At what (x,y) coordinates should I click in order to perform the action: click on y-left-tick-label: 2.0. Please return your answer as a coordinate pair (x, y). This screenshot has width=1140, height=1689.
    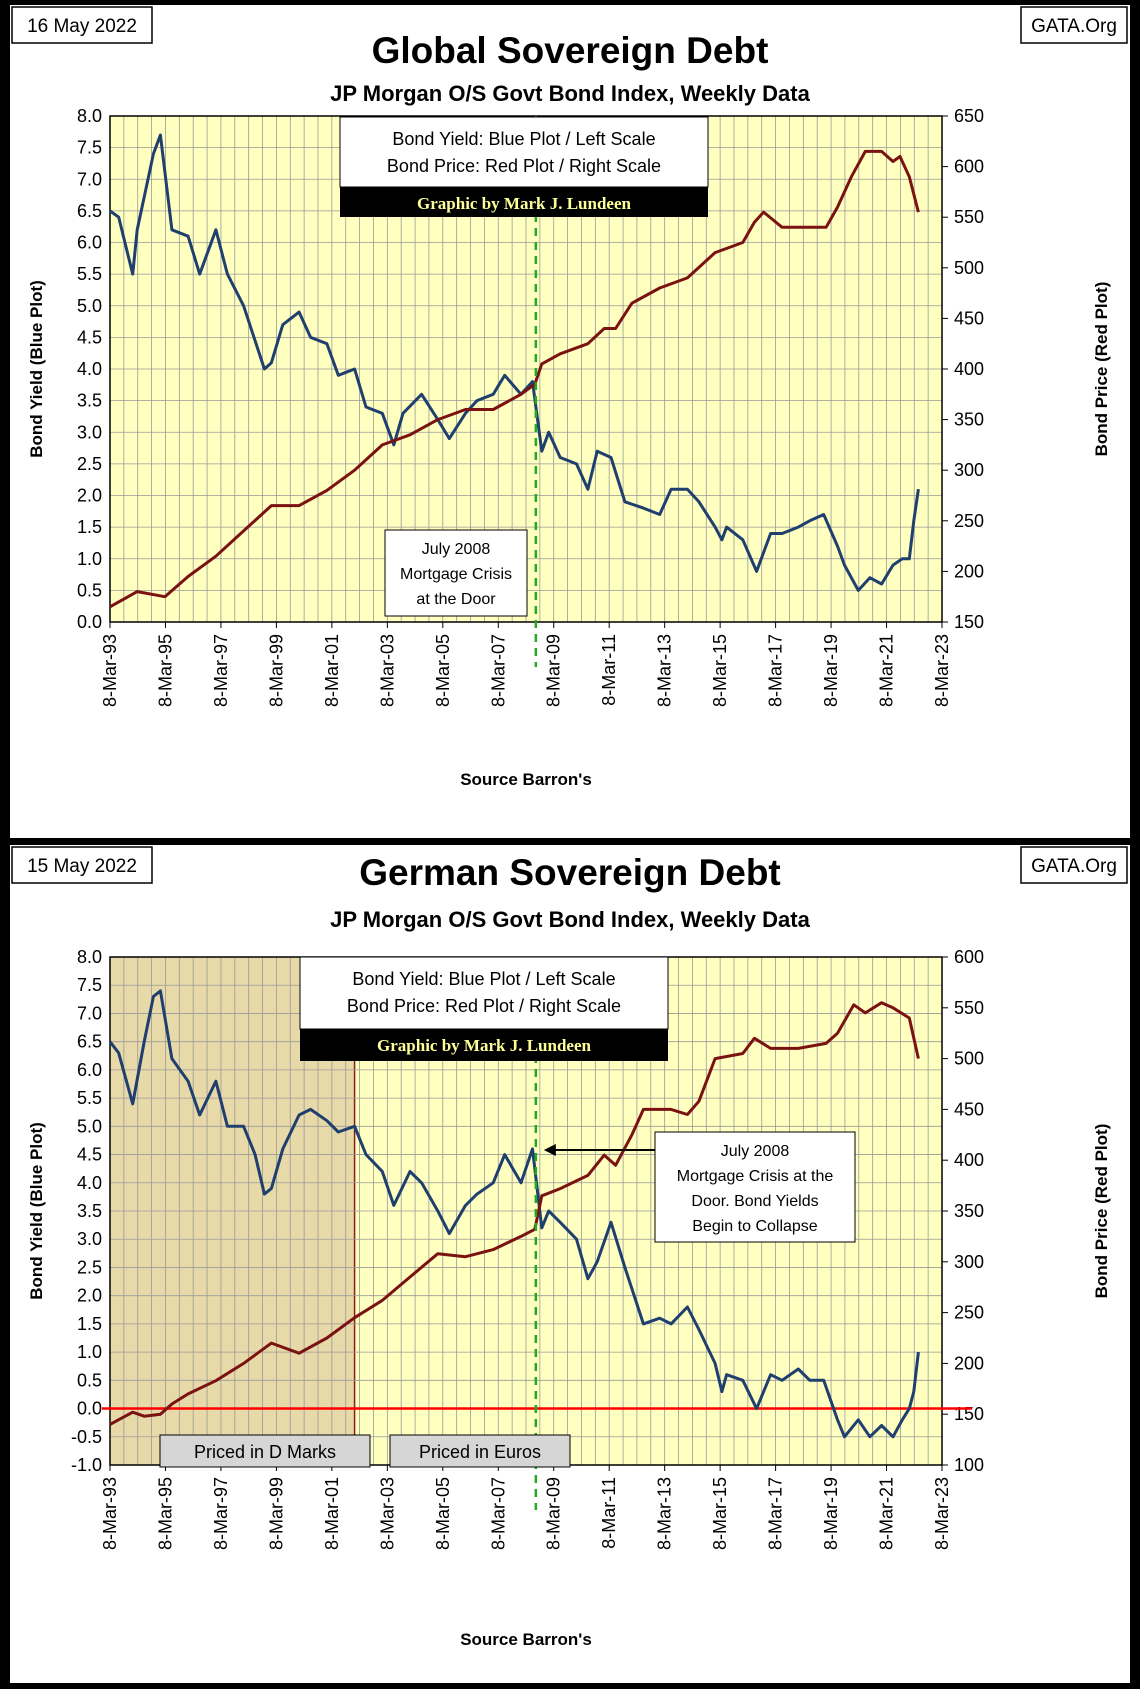
    Looking at the image, I should click on (89, 496).